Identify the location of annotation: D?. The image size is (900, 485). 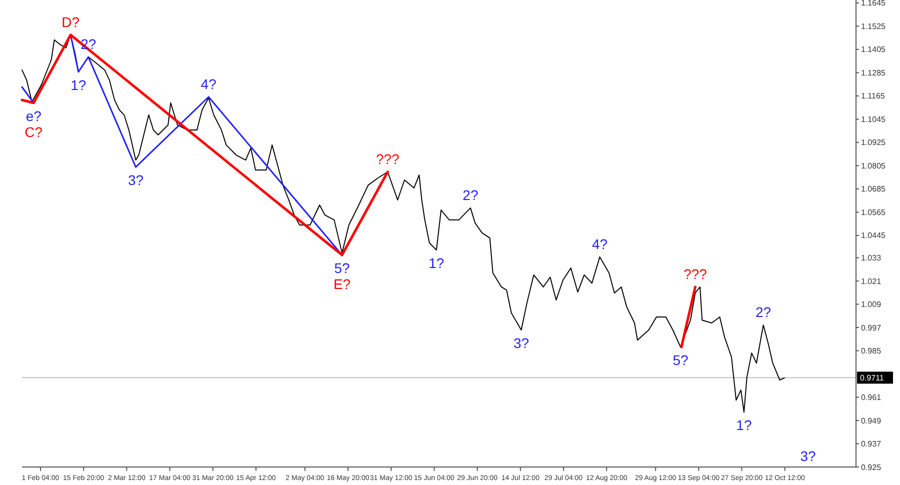
(71, 22).